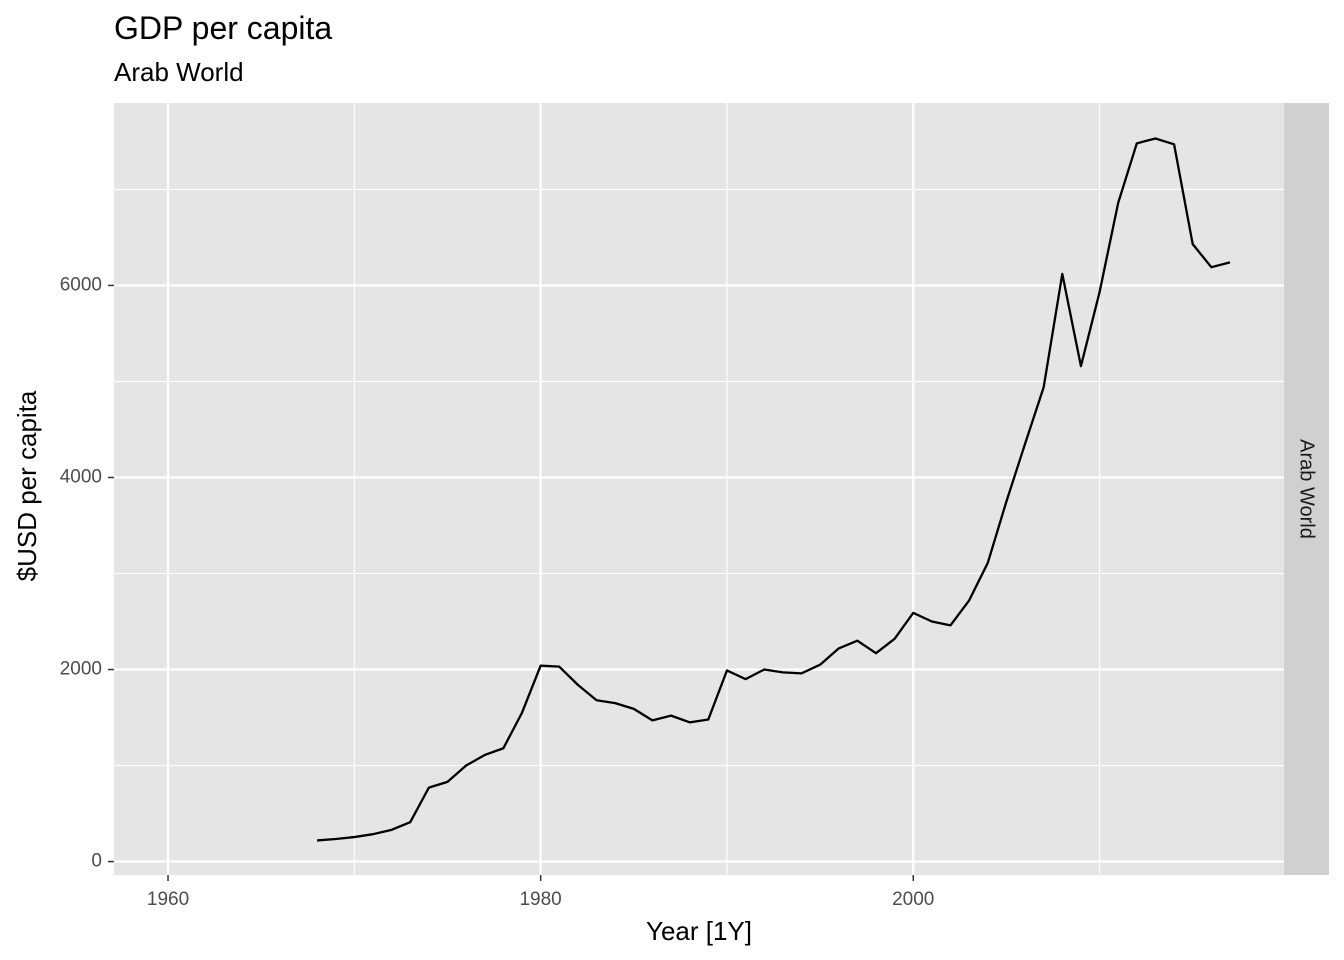 Image resolution: width=1344 pixels, height=960 pixels. I want to click on chart-title: GDP per capita, so click(223, 28).